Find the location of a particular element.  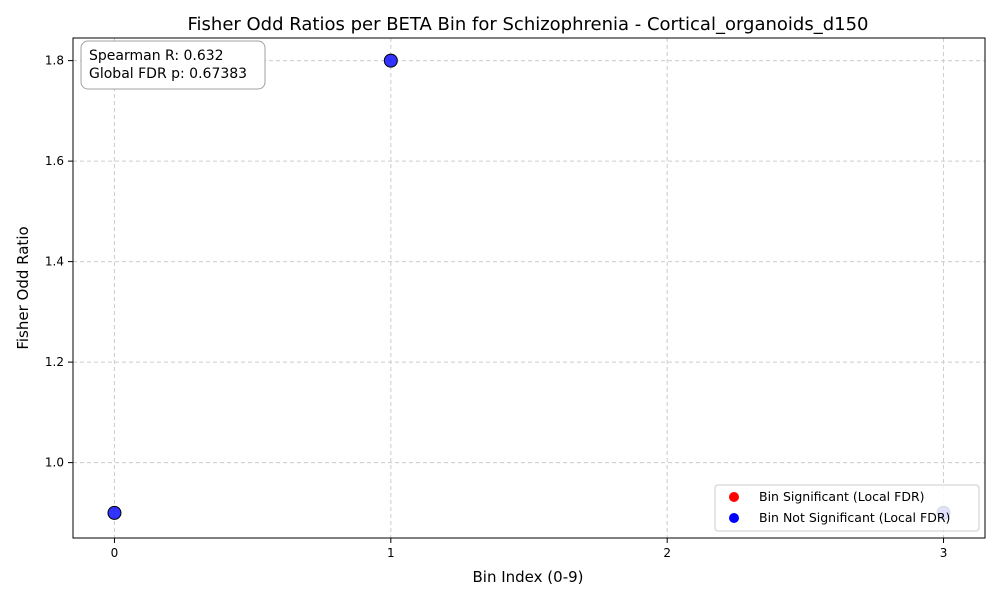

x-axis-ticks: 0 1 2 3 is located at coordinates (529, 549).